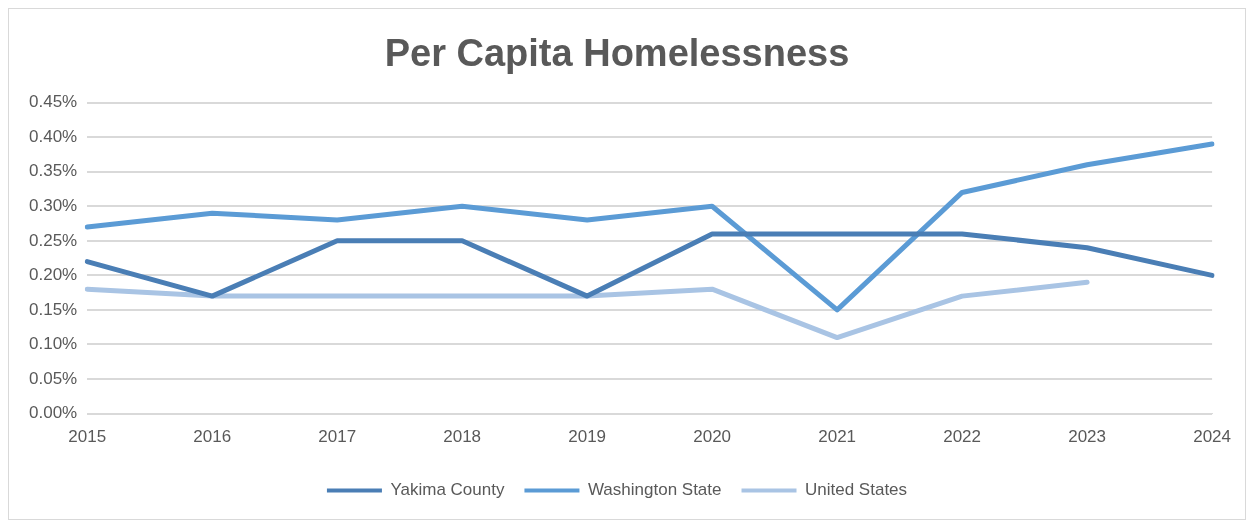  I want to click on x-tick-label: 2020, so click(712, 437).